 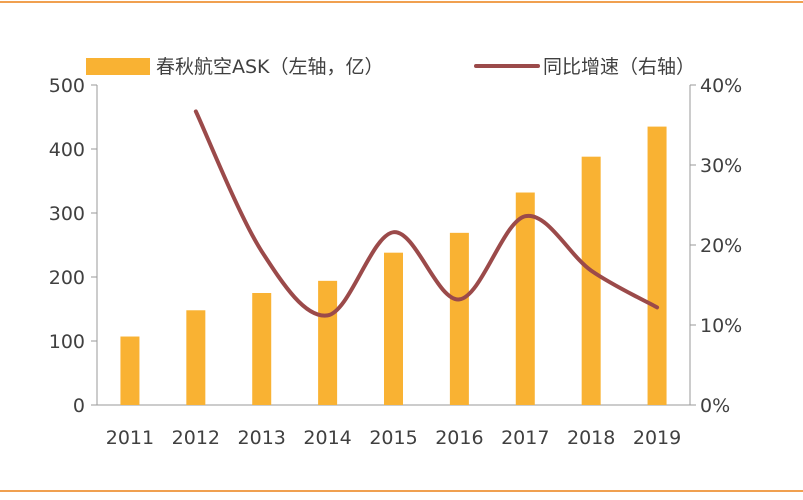 What do you see at coordinates (721, 166) in the screenshot?
I see `right-tick-label: 30%` at bounding box center [721, 166].